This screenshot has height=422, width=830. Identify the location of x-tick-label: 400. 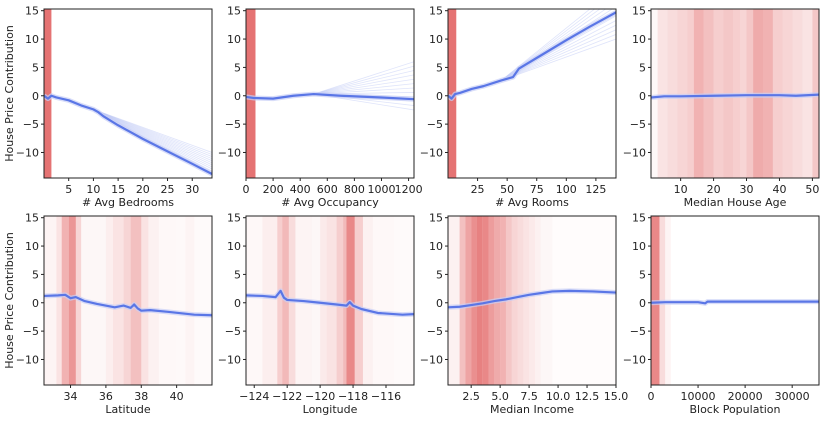
(300, 189).